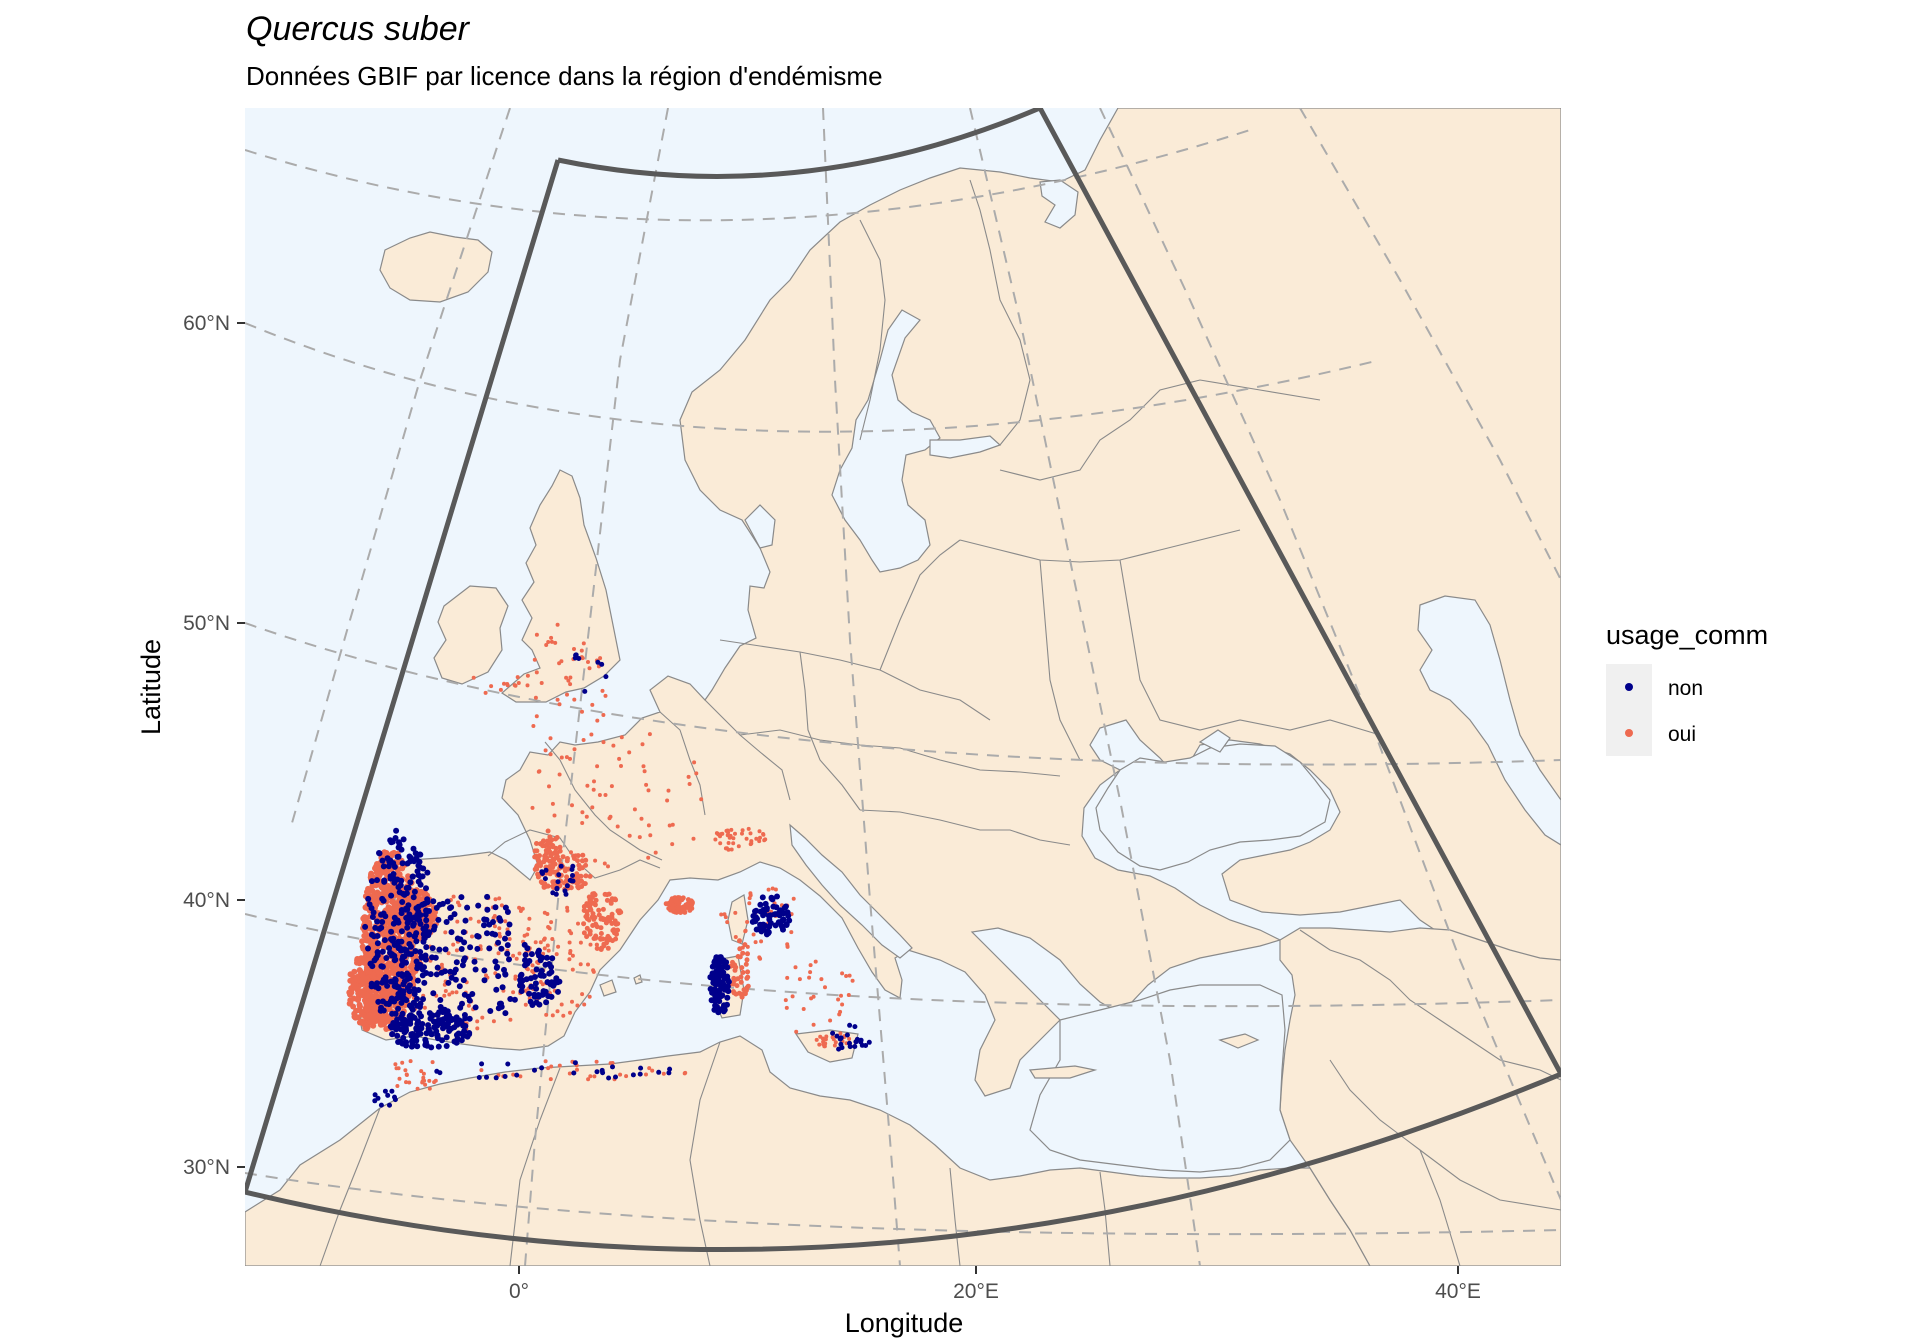 Image resolution: width=1920 pixels, height=1344 pixels. I want to click on y-tick-label: 30°N, so click(206, 1167).